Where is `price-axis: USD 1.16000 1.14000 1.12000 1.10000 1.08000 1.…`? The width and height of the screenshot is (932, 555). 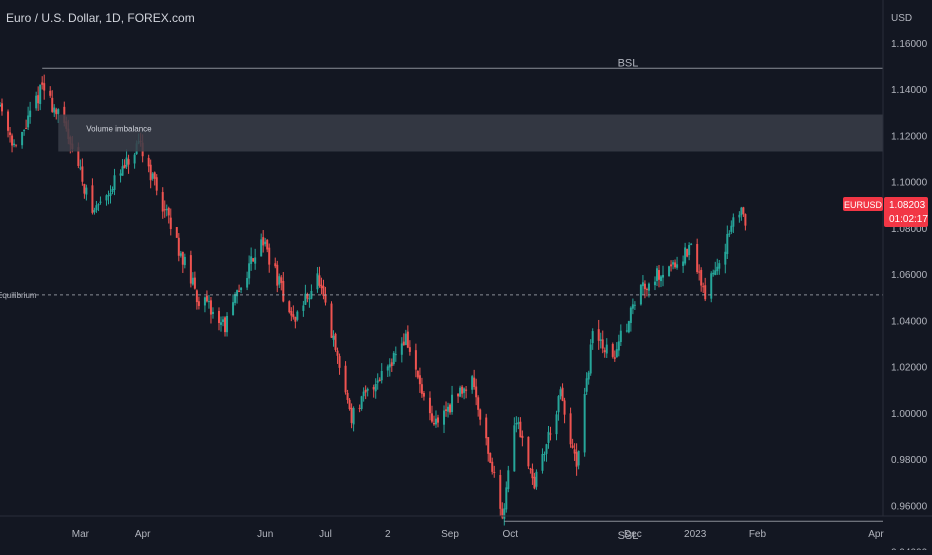 price-axis: USD 1.16000 1.14000 1.12000 1.10000 1.08000 1.… is located at coordinates (905, 277).